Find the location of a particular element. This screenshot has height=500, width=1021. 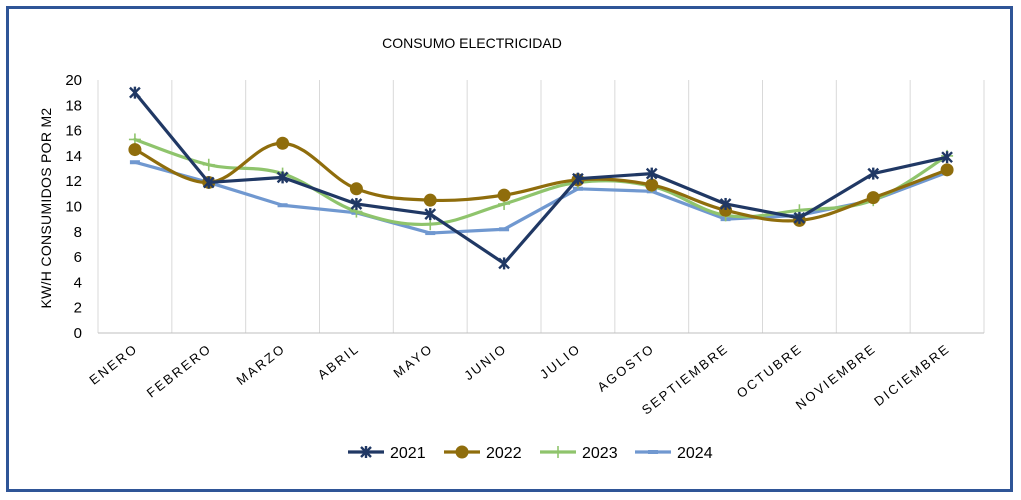

y-tick-label: 6 is located at coordinates (78, 257).